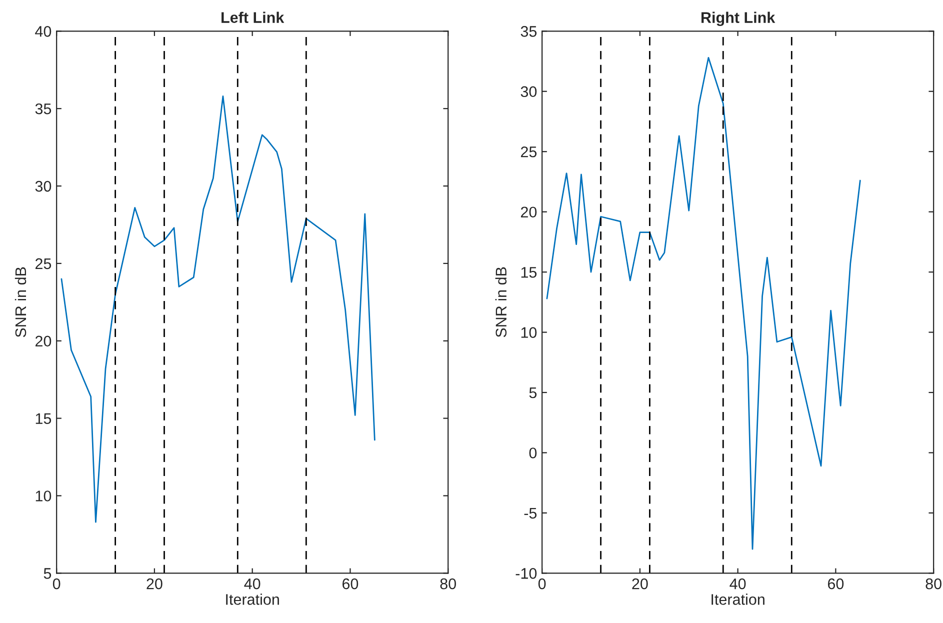 This screenshot has height=623, width=943. Describe the element at coordinates (43, 31) in the screenshot. I see `y-tick-label: 40` at that location.